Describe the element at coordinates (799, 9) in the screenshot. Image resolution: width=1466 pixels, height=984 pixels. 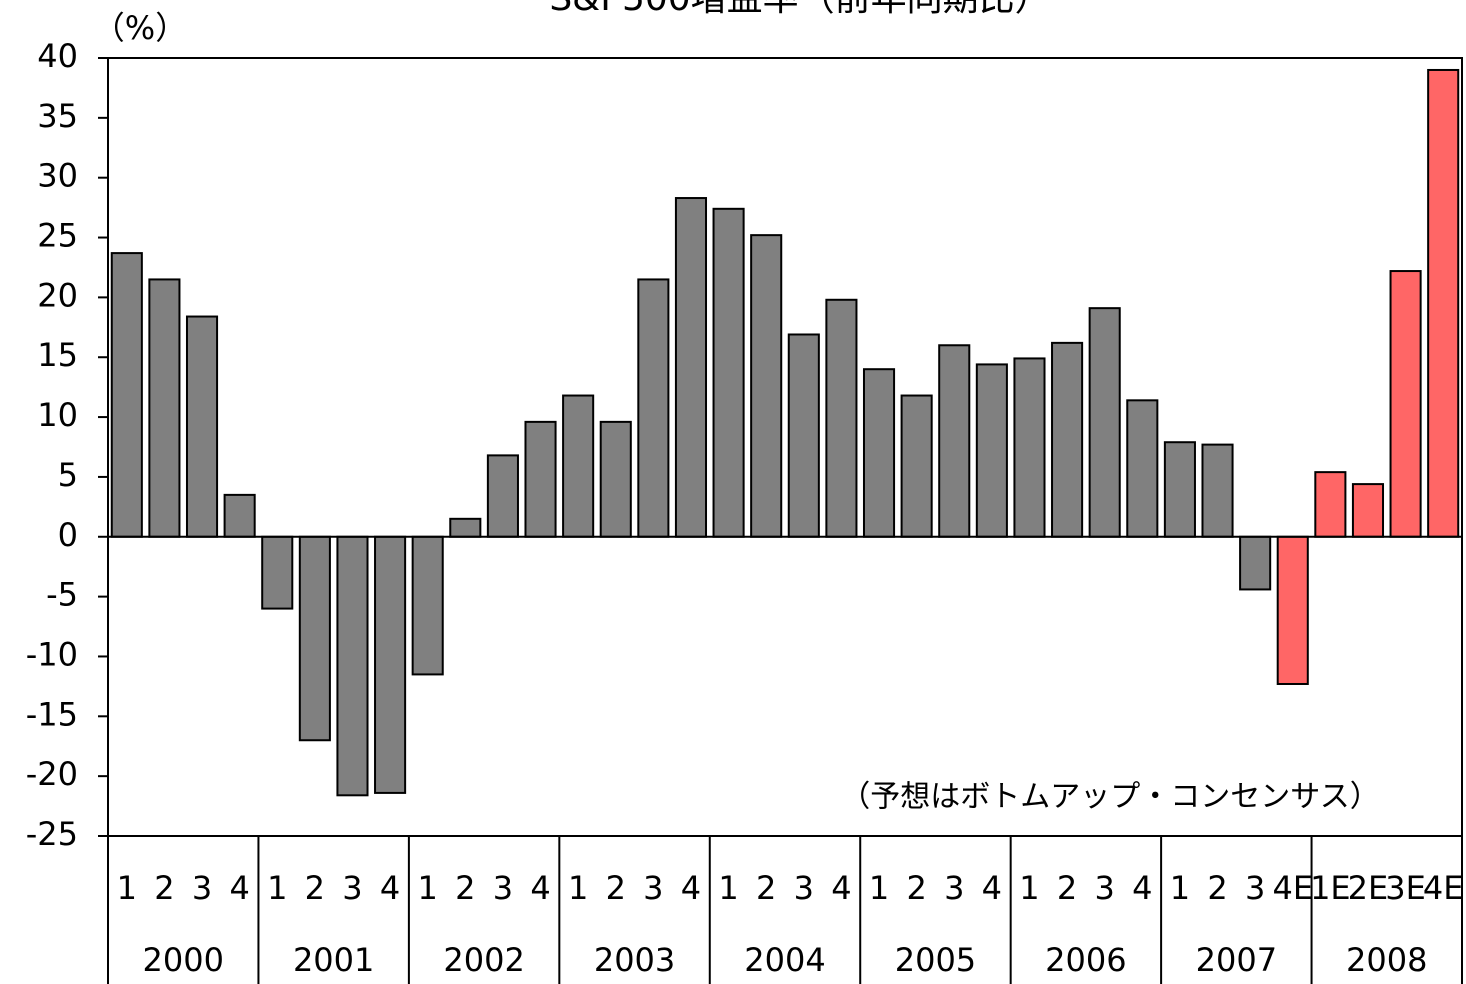
I see `chart-title: S&P500増益率（前年同期比）` at that location.